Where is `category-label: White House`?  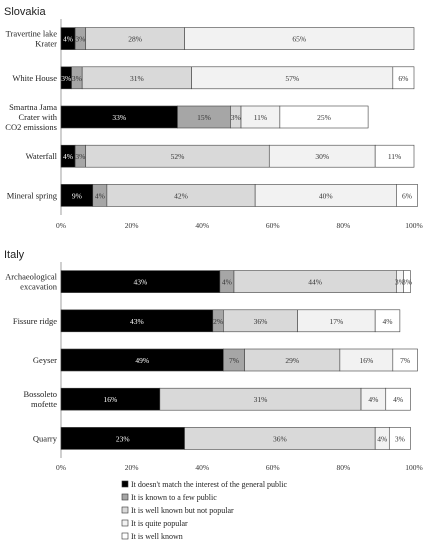
category-label: White House is located at coordinates (34, 78).